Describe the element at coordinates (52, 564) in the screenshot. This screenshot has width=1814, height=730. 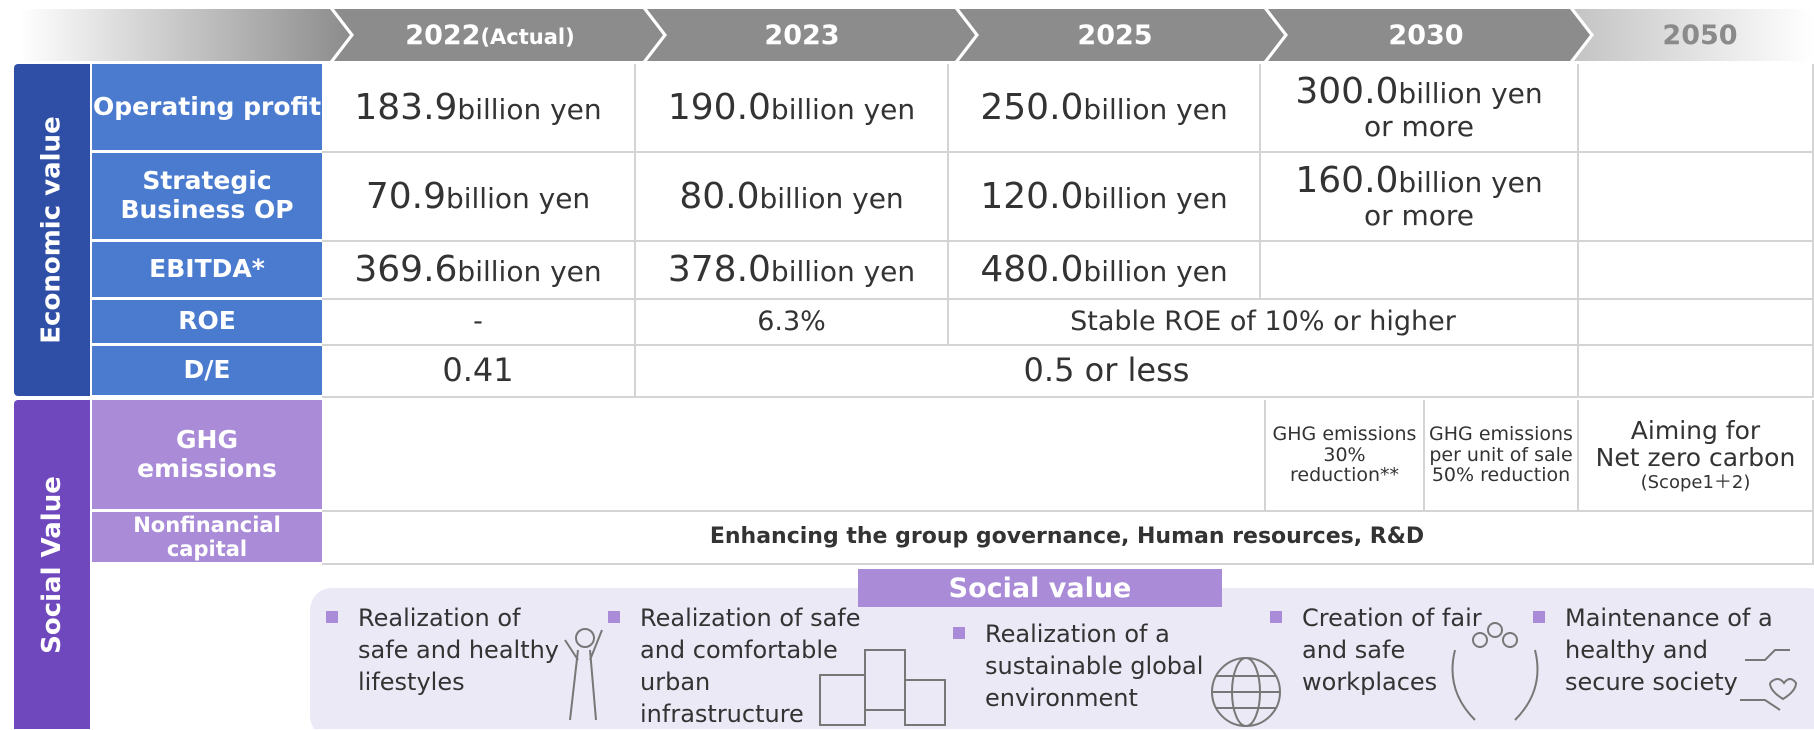
I see `section-label: Social Value` at that location.